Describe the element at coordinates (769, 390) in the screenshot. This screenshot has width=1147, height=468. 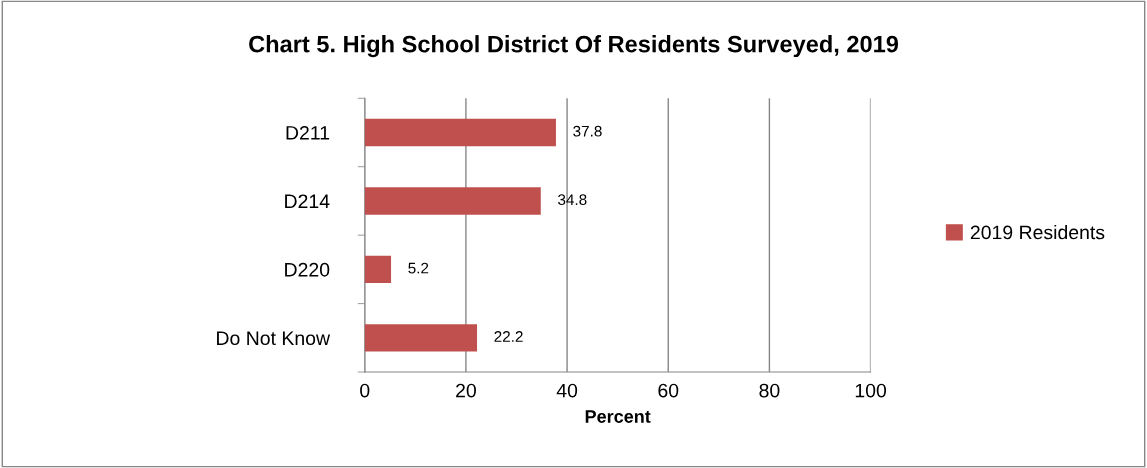
I see `x-tick-label: 80` at that location.